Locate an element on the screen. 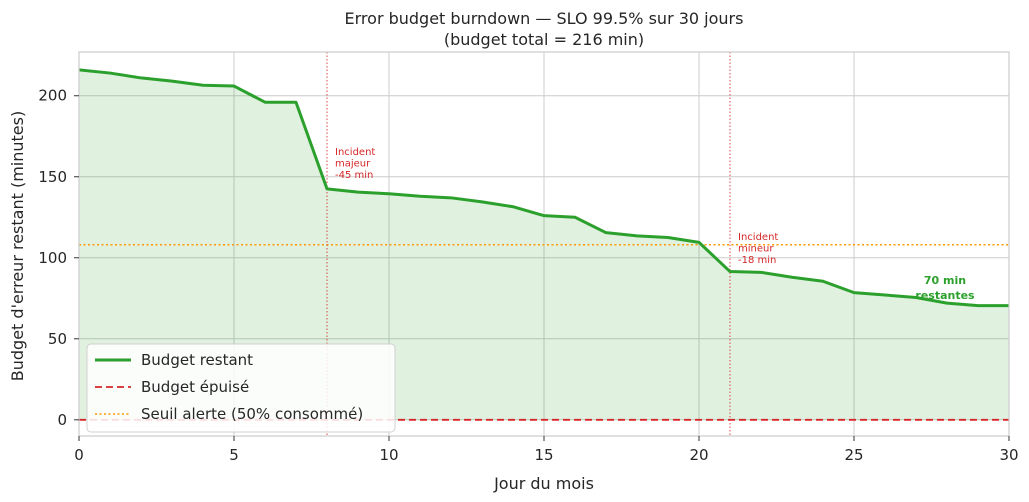 Image resolution: width=1029 pixels, height=502 pixels. x-tick-label: 15 is located at coordinates (543, 455).